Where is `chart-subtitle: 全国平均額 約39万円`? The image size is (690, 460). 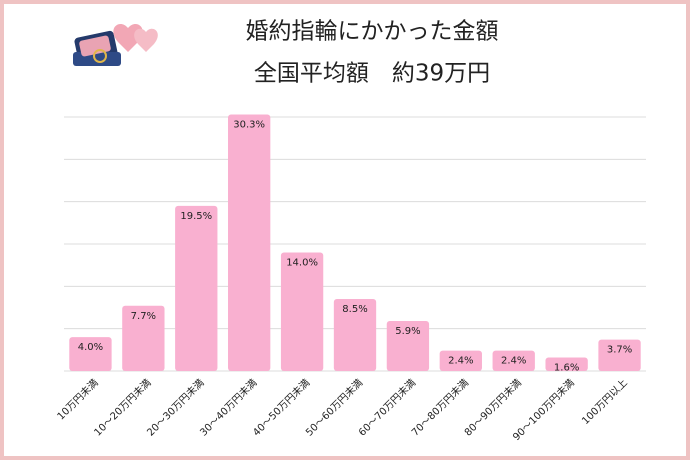 chart-subtitle: 全国平均額 約39万円 is located at coordinates (372, 74).